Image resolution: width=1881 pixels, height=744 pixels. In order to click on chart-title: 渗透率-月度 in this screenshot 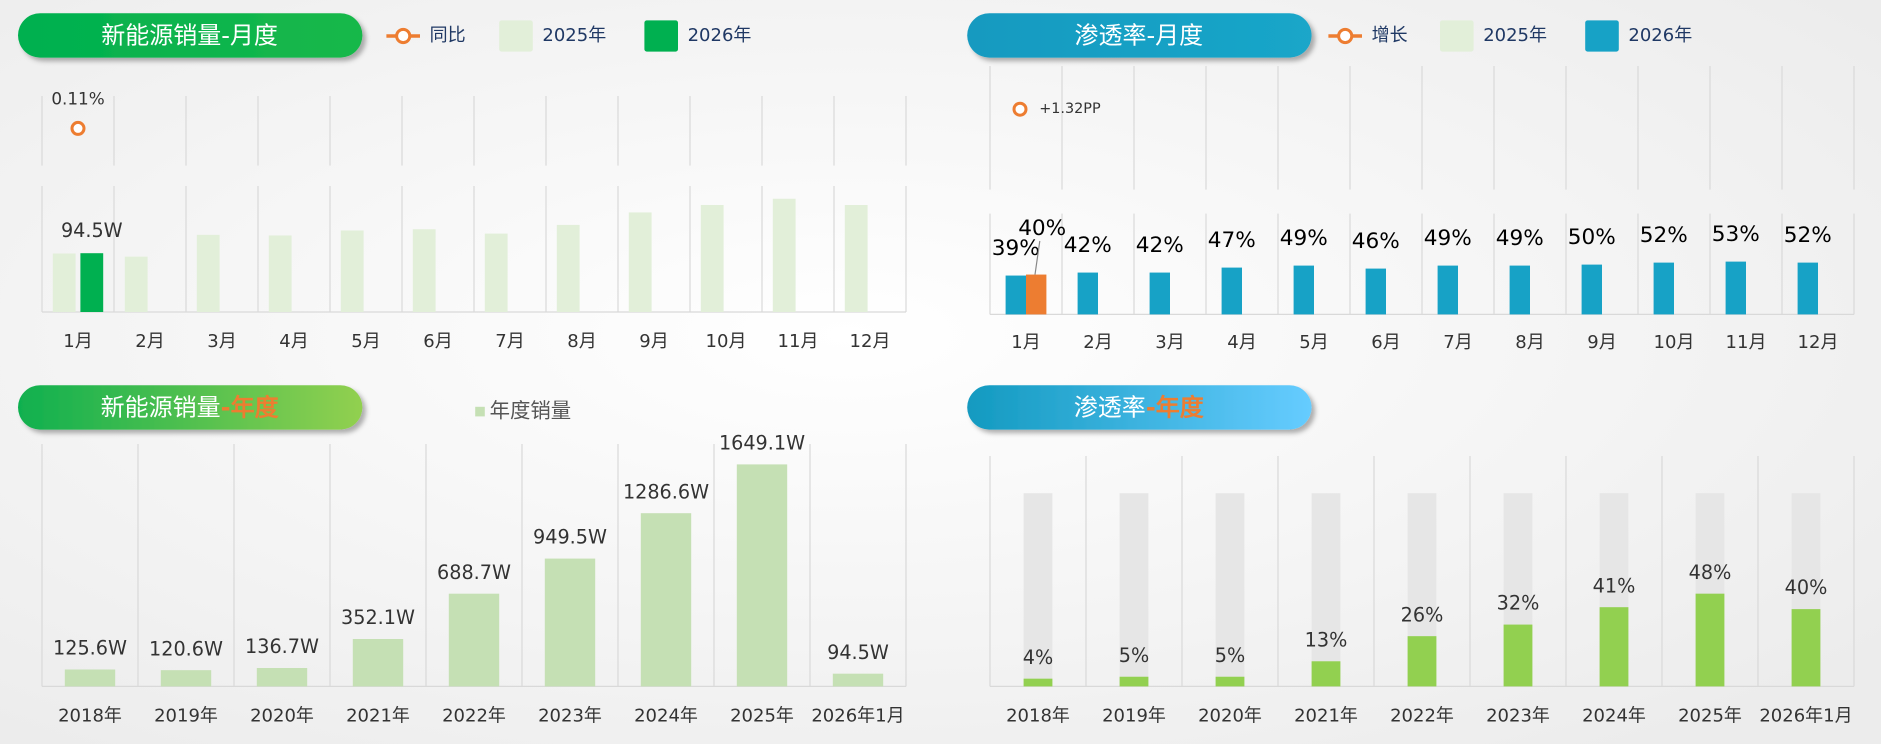, I will do `click(1138, 36)`.